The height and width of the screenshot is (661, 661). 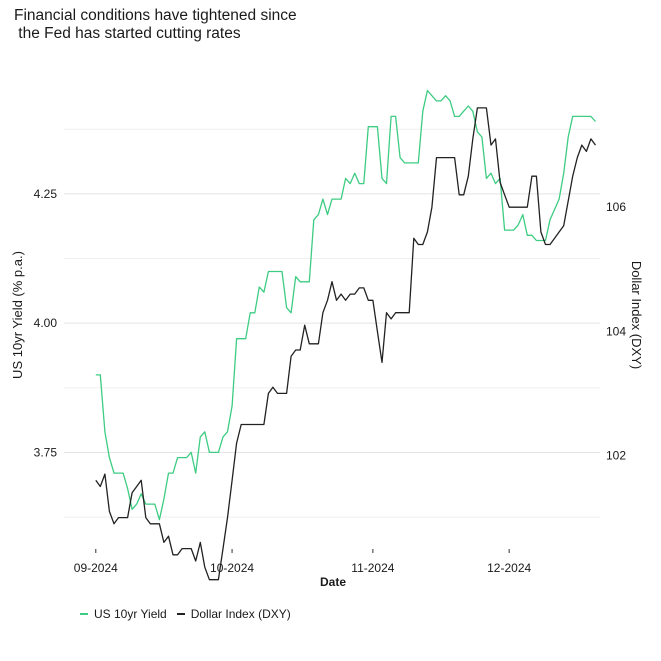 What do you see at coordinates (96, 568) in the screenshot?
I see `x-tick-09-2024: 09-2024` at bounding box center [96, 568].